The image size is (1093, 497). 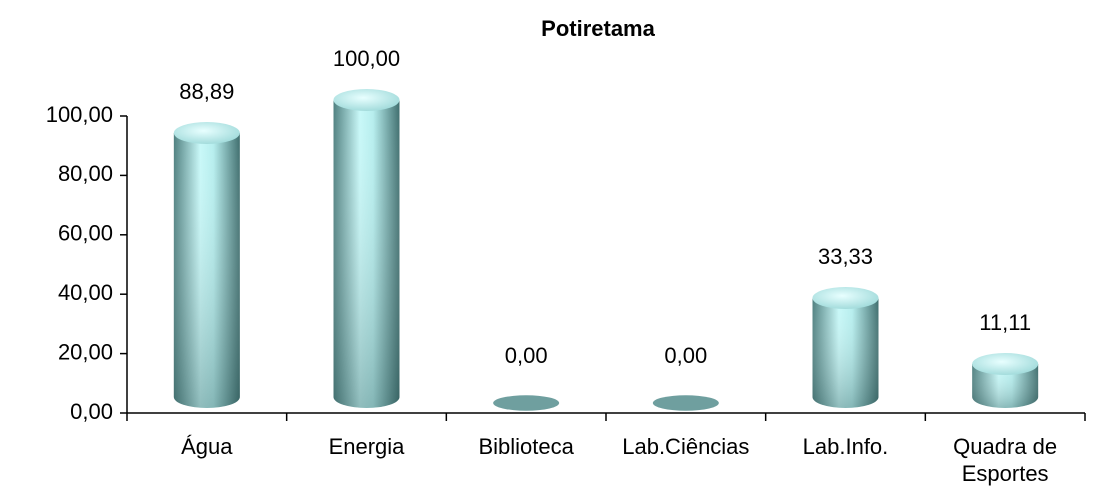 What do you see at coordinates (91, 411) in the screenshot?
I see `y-tick-label: 0,00` at bounding box center [91, 411].